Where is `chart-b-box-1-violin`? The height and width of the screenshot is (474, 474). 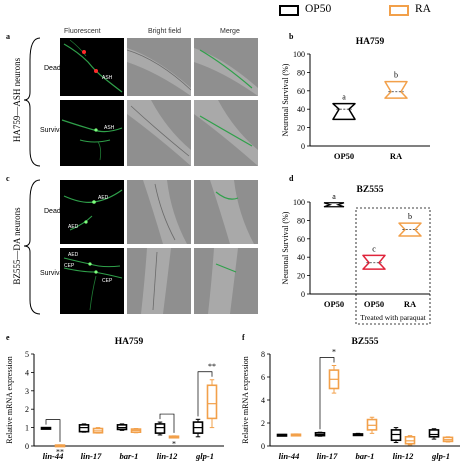
chart-b-box-1-violin is located at coordinates (396, 89).